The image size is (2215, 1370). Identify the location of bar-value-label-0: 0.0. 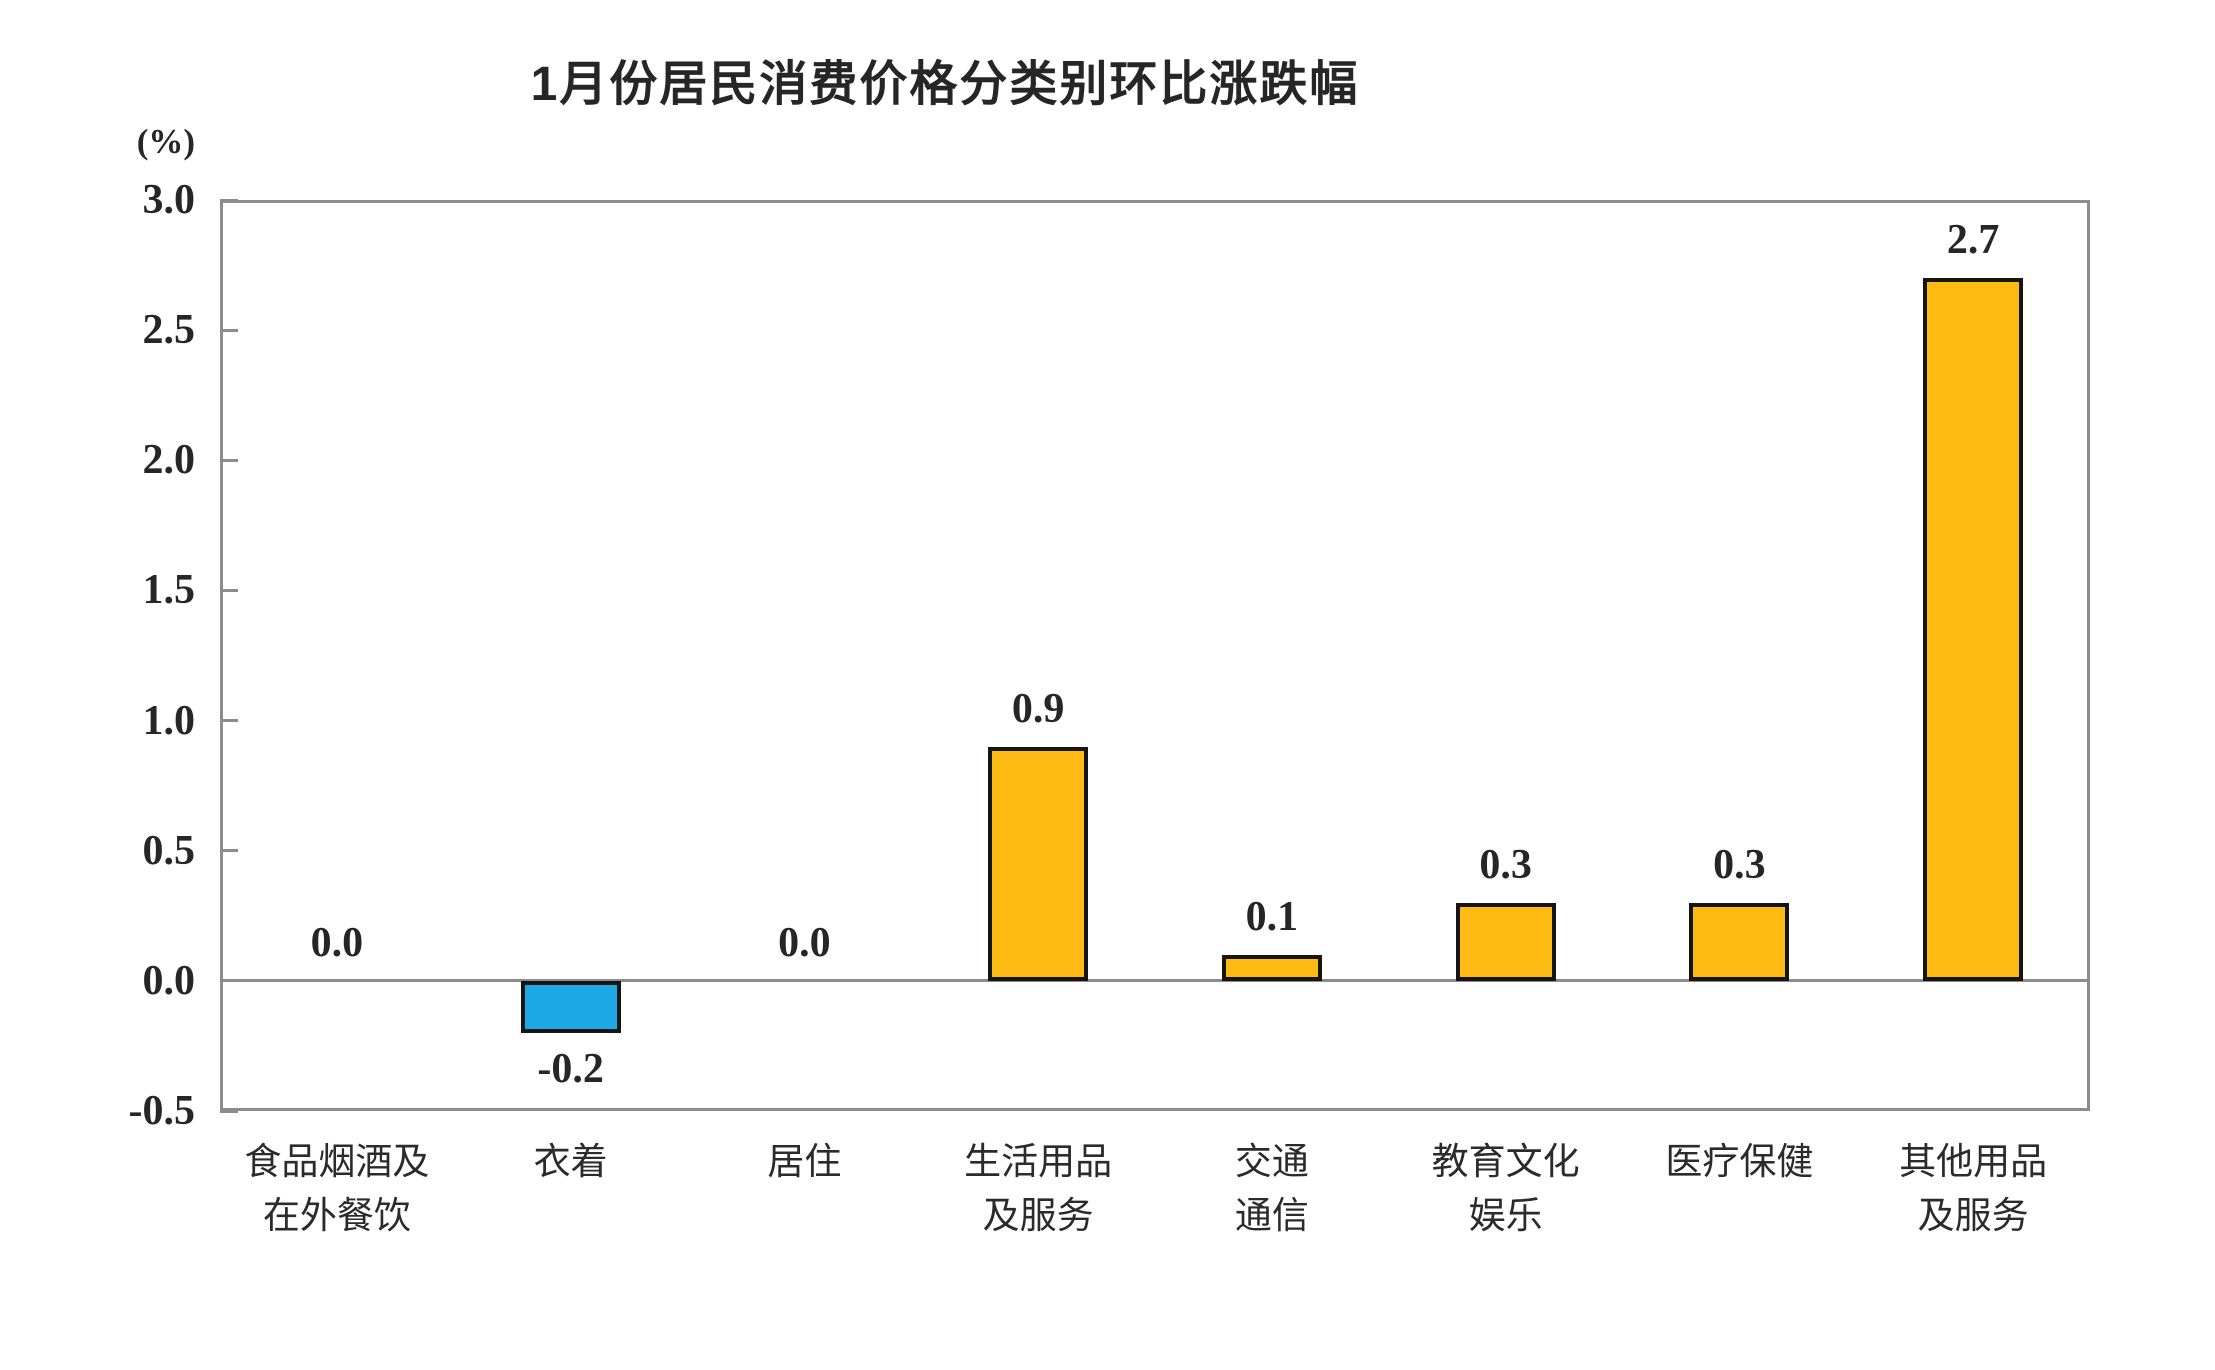
(337, 942).